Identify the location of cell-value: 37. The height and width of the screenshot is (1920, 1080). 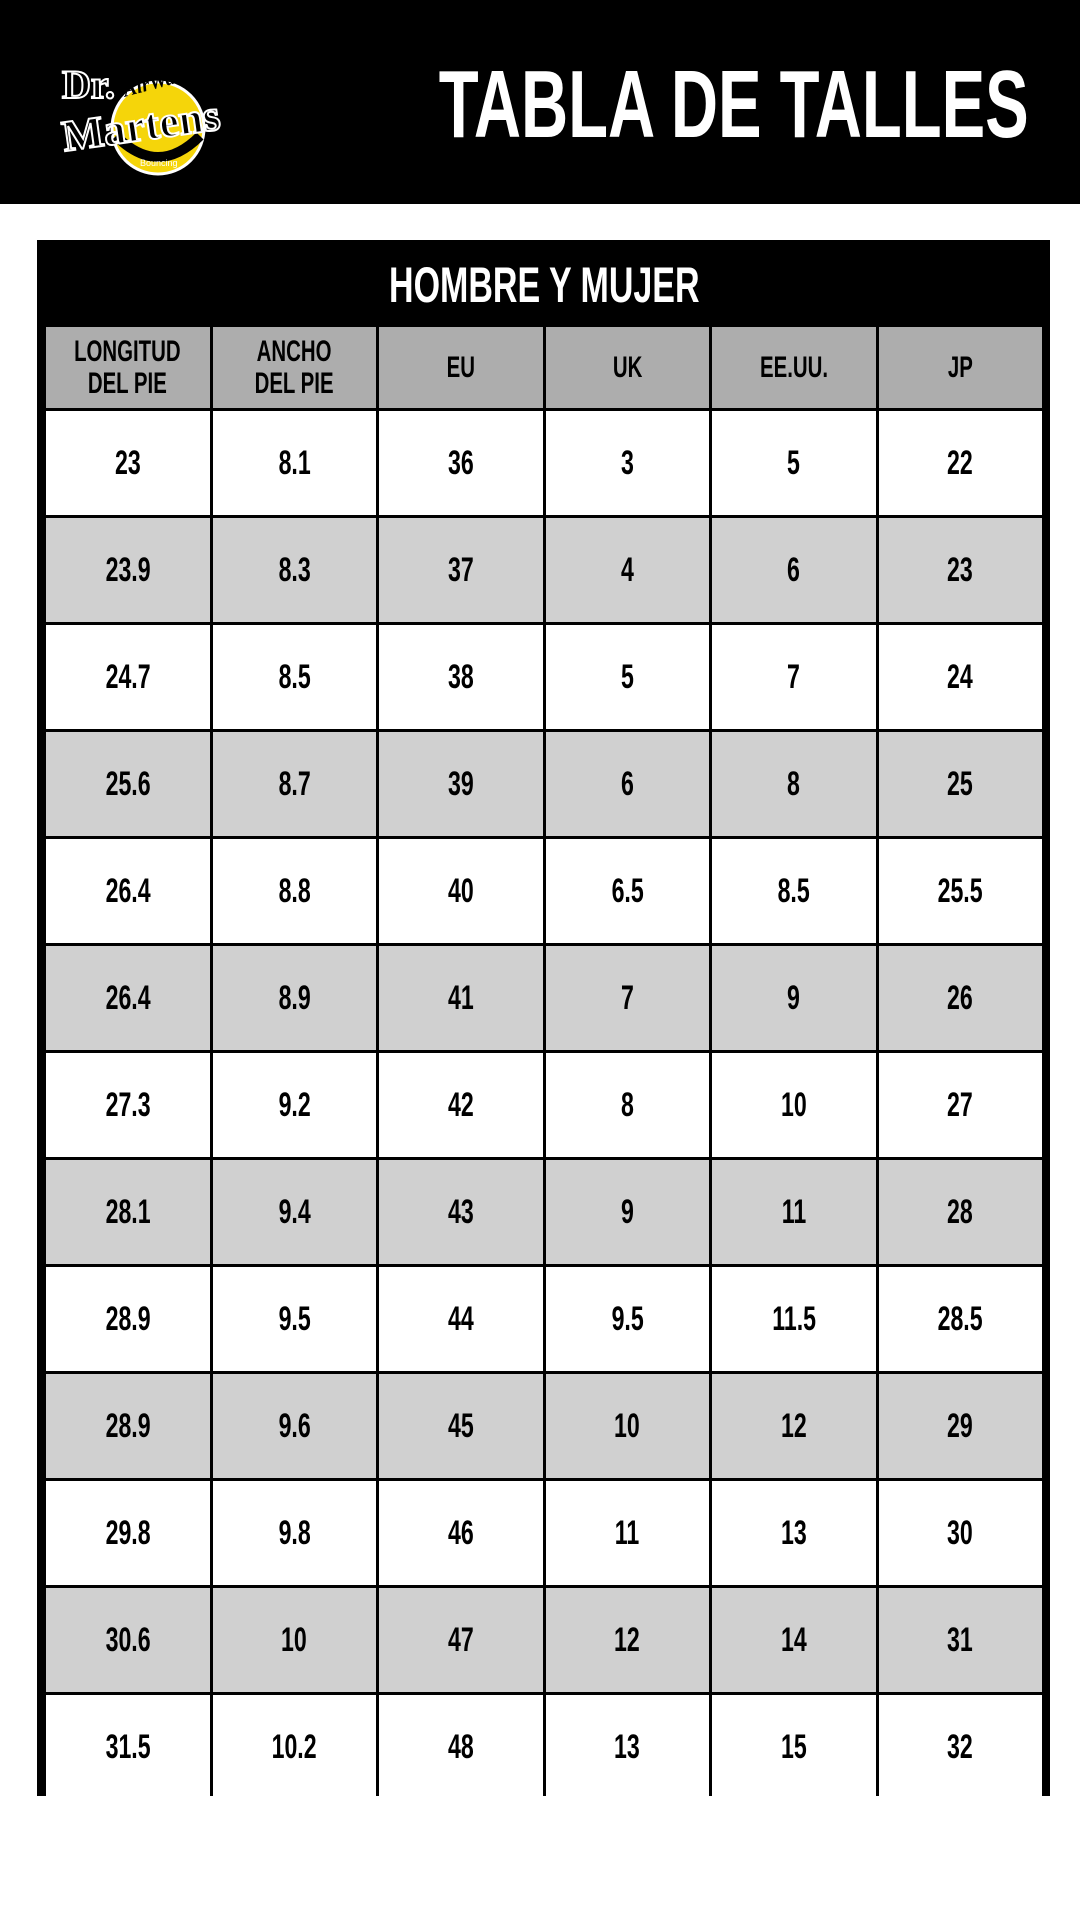
(460, 569).